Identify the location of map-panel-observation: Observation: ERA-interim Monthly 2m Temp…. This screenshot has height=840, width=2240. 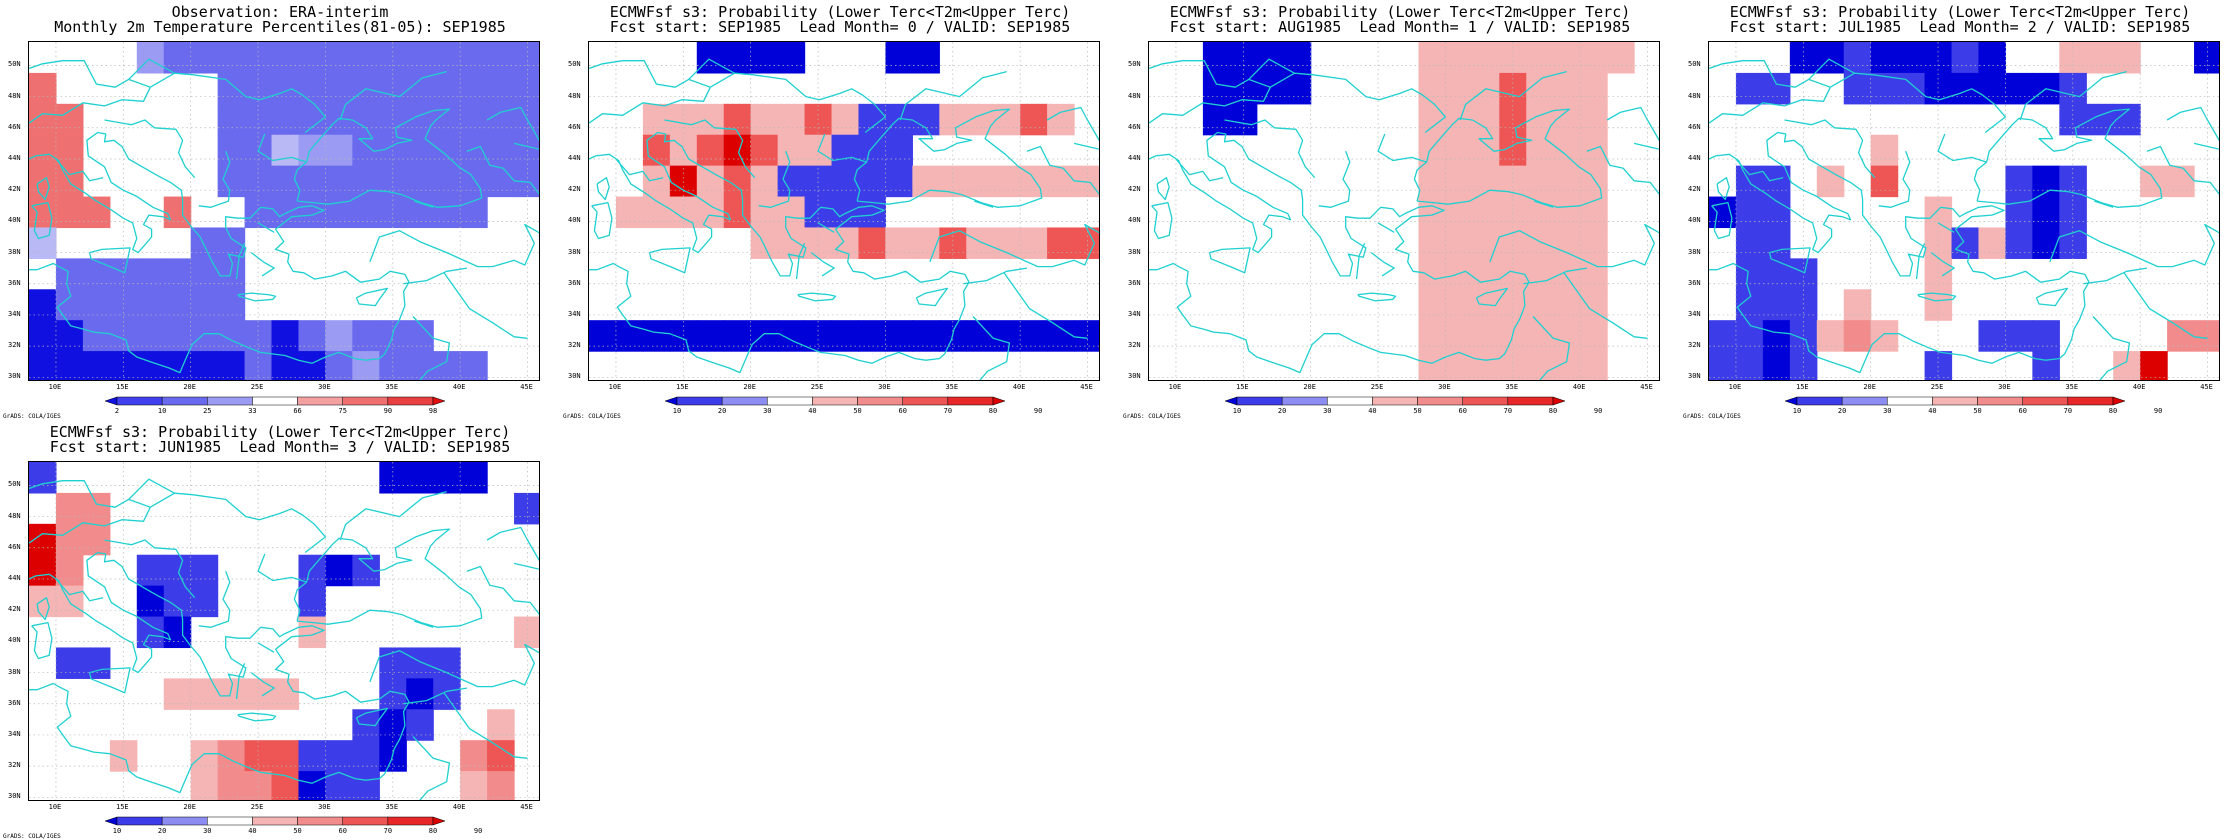
(280, 210).